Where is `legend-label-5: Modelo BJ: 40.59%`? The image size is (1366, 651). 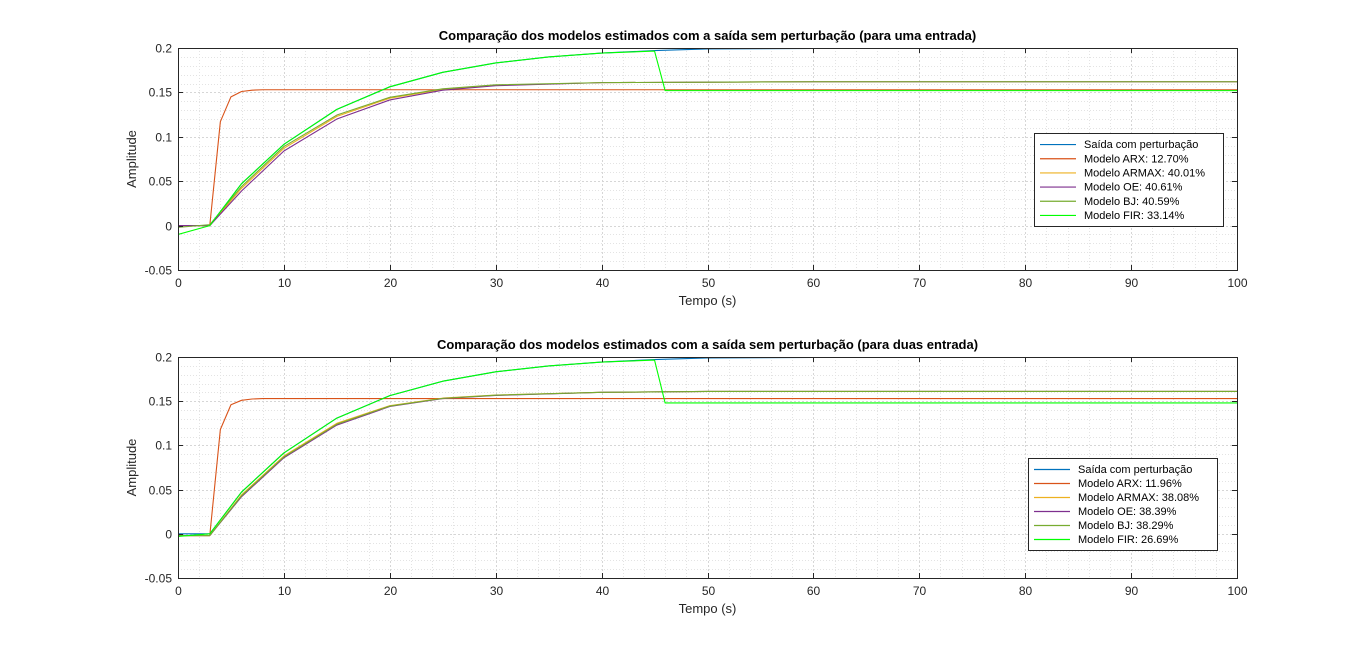
legend-label-5: Modelo BJ: 40.59% is located at coordinates (1132, 202).